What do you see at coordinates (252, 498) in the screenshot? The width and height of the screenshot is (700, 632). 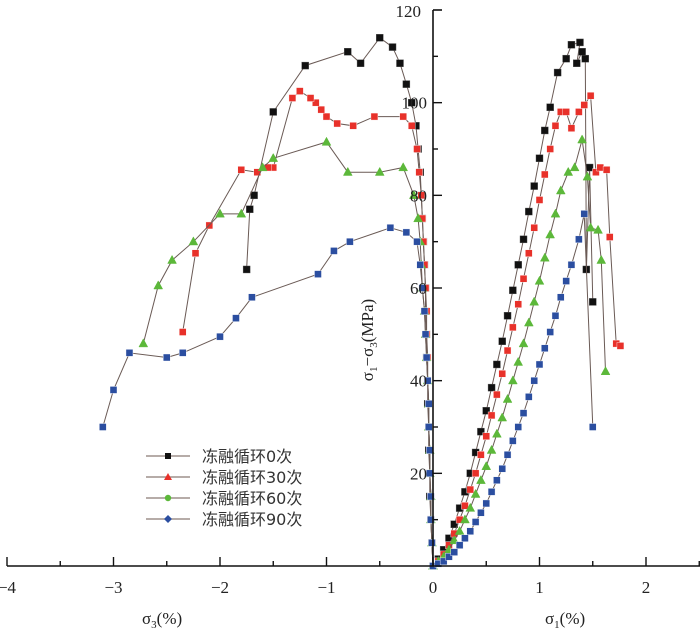 I see `legend-label: 冻融循环60次` at bounding box center [252, 498].